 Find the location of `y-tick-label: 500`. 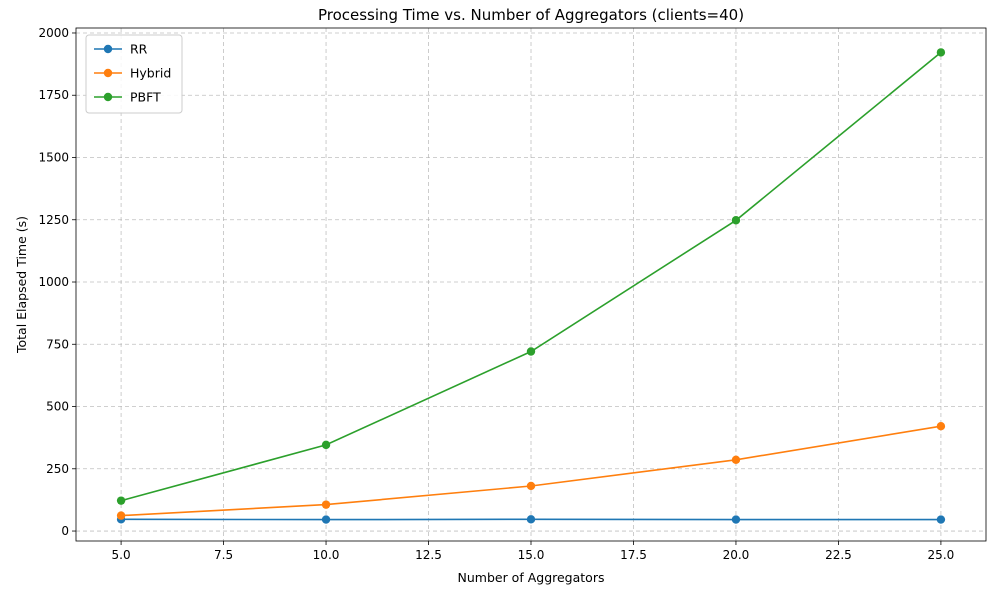

y-tick-label: 500 is located at coordinates (57, 407).